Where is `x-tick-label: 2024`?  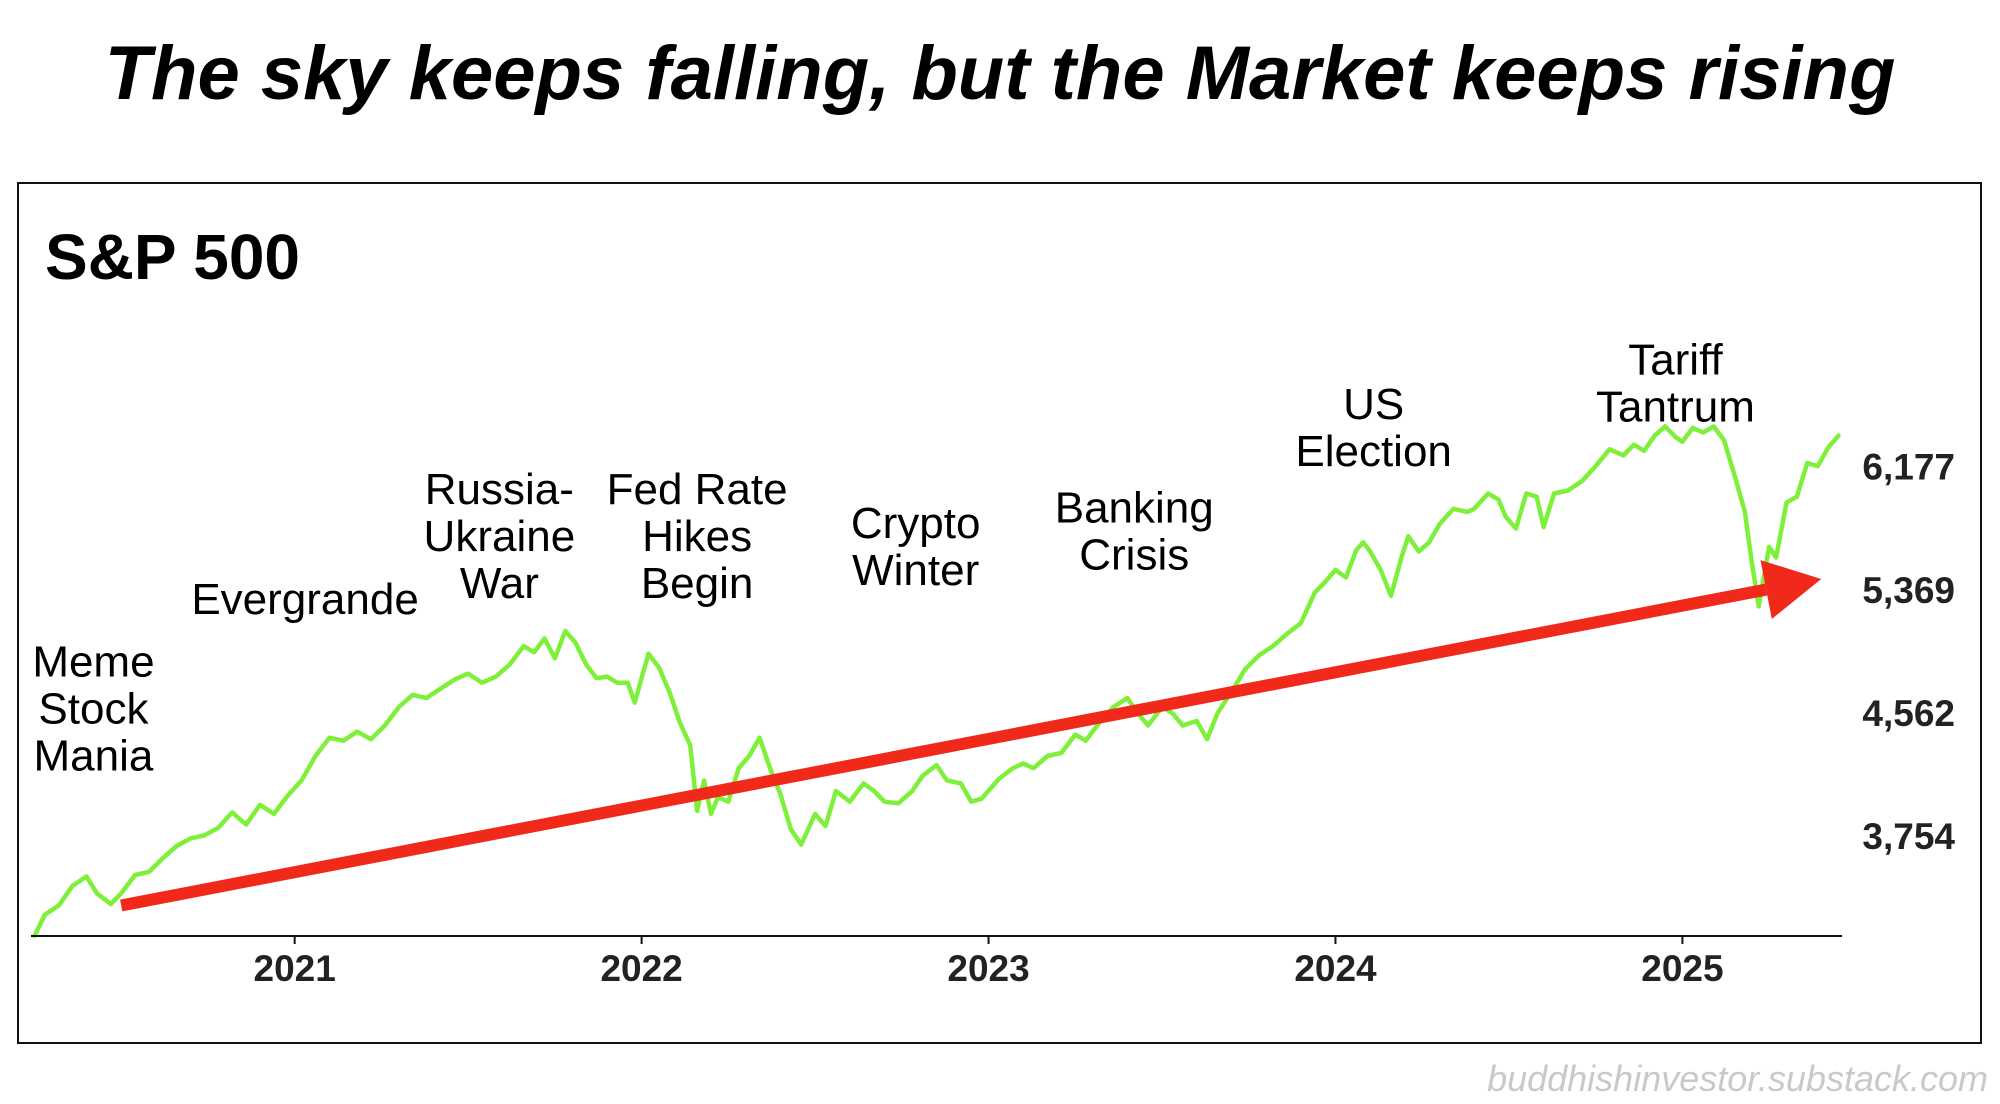
x-tick-label: 2024 is located at coordinates (1335, 968).